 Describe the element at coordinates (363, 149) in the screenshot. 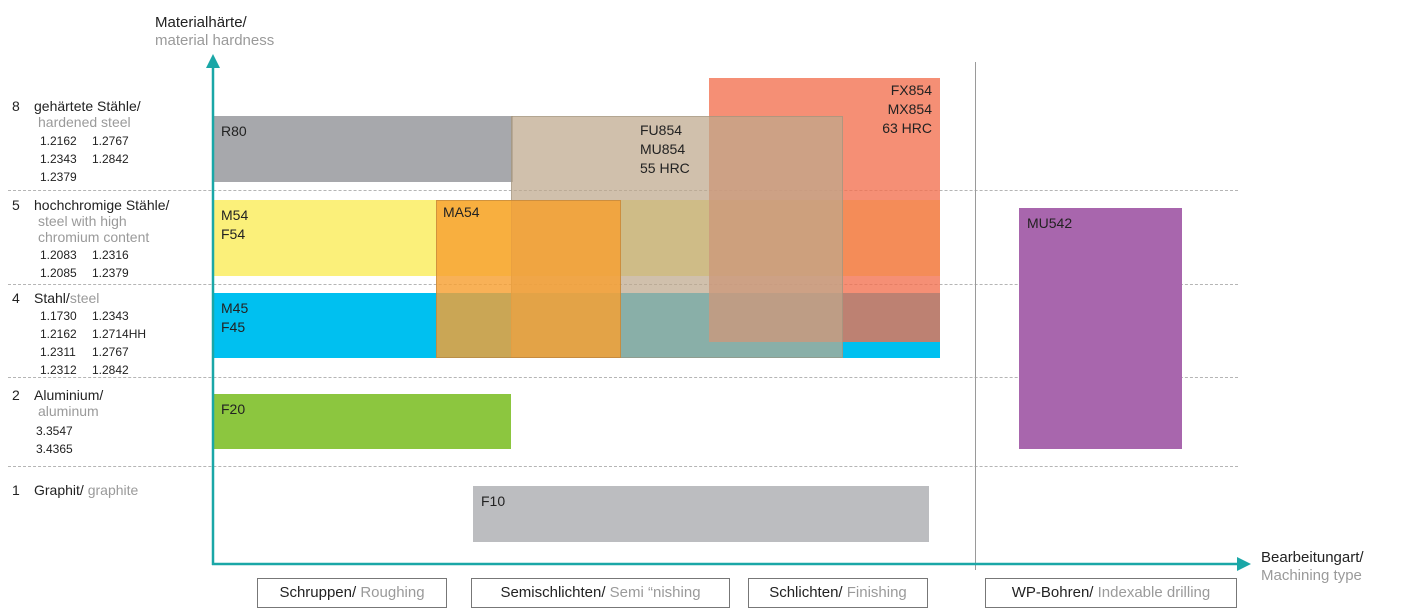

I see `product-block-r80: R80` at that location.